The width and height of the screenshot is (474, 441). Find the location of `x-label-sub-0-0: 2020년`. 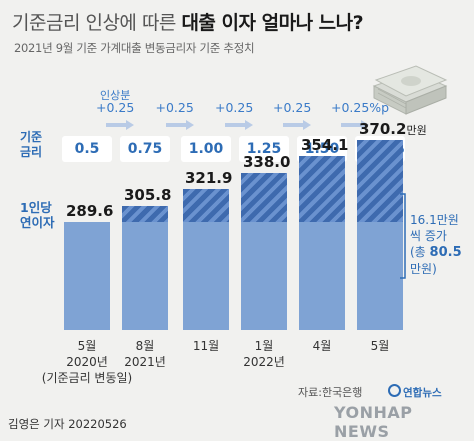

x-label-sub-0-0: 2020년 is located at coordinates (87, 362).